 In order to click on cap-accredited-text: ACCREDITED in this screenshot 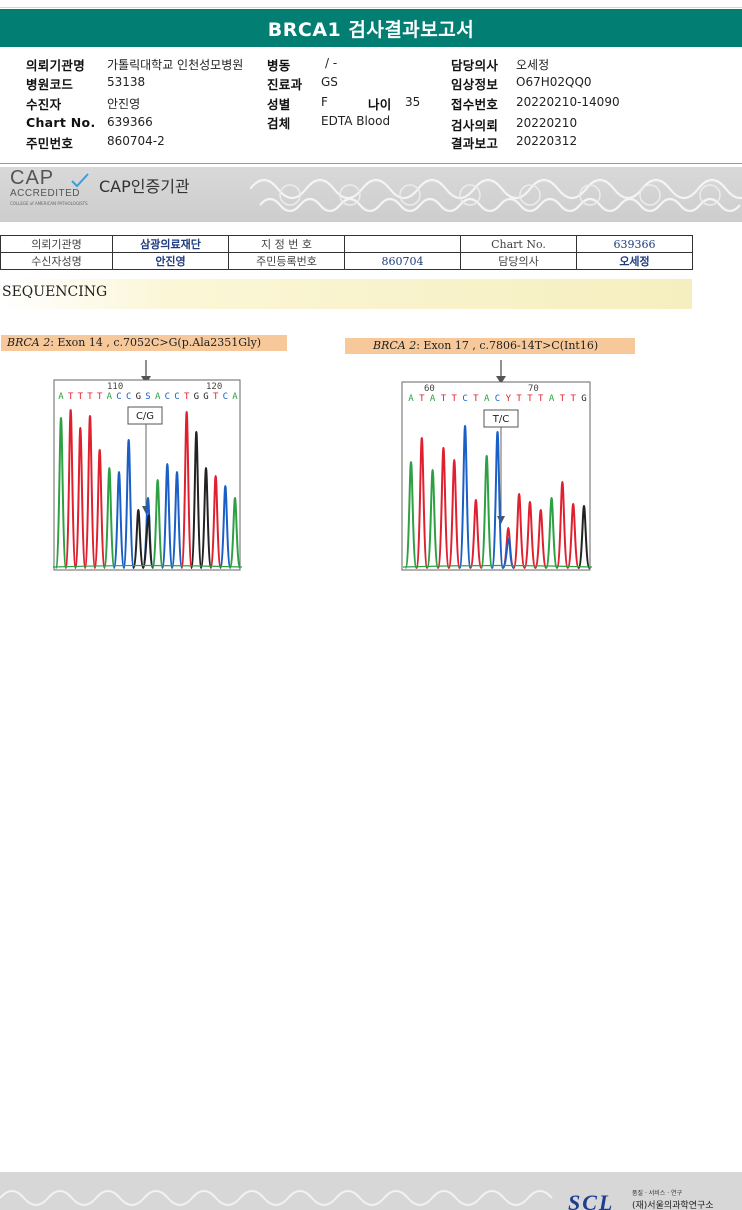, I will do `click(45, 193)`.